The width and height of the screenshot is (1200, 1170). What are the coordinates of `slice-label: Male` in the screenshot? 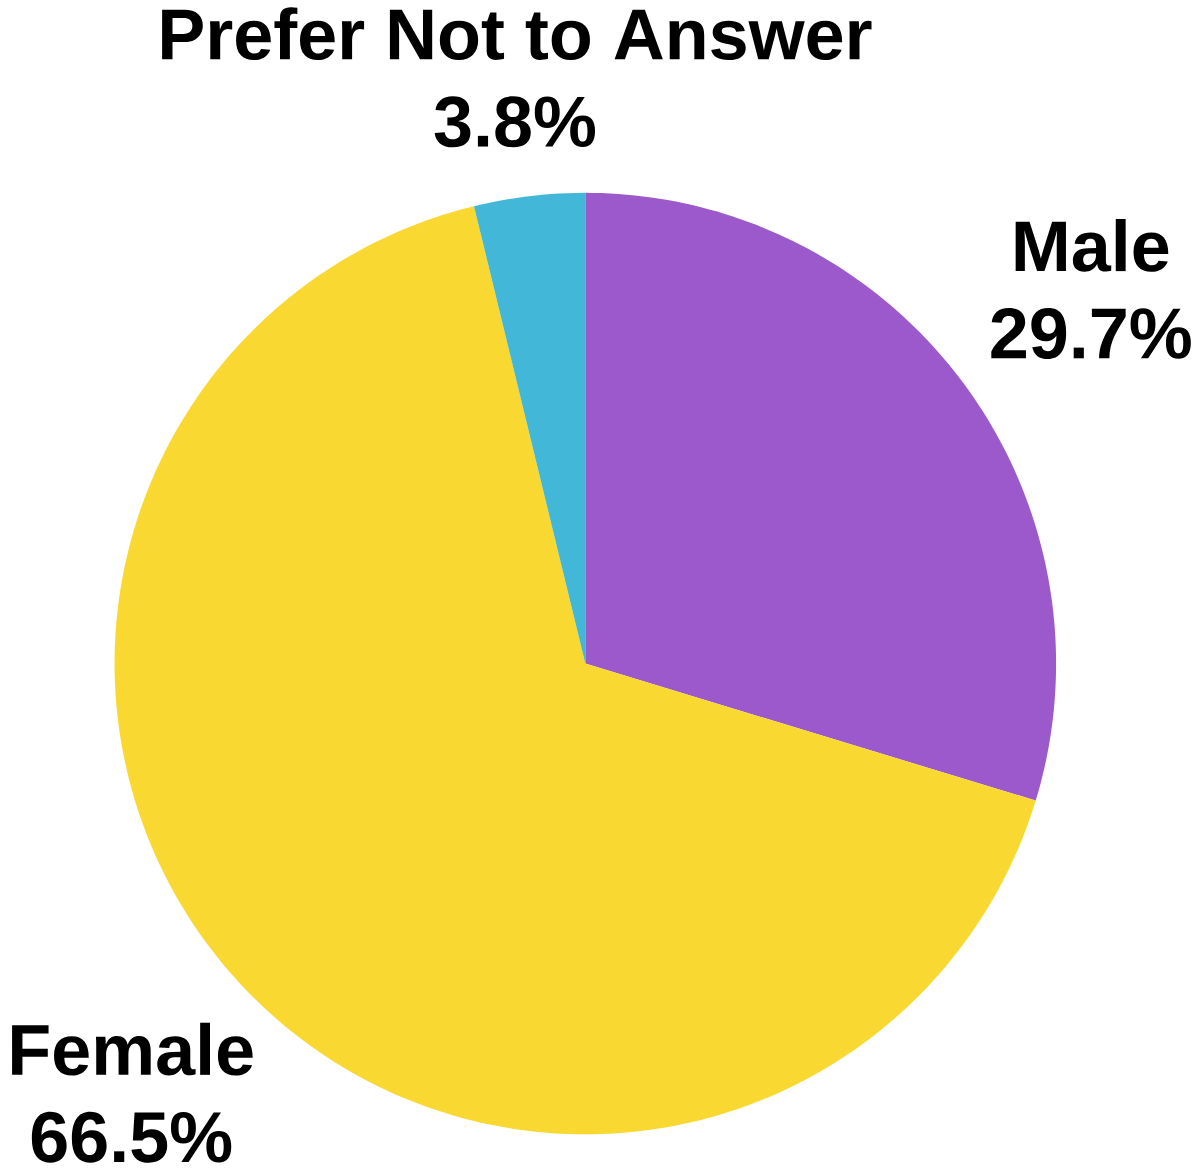 It's located at (1092, 245).